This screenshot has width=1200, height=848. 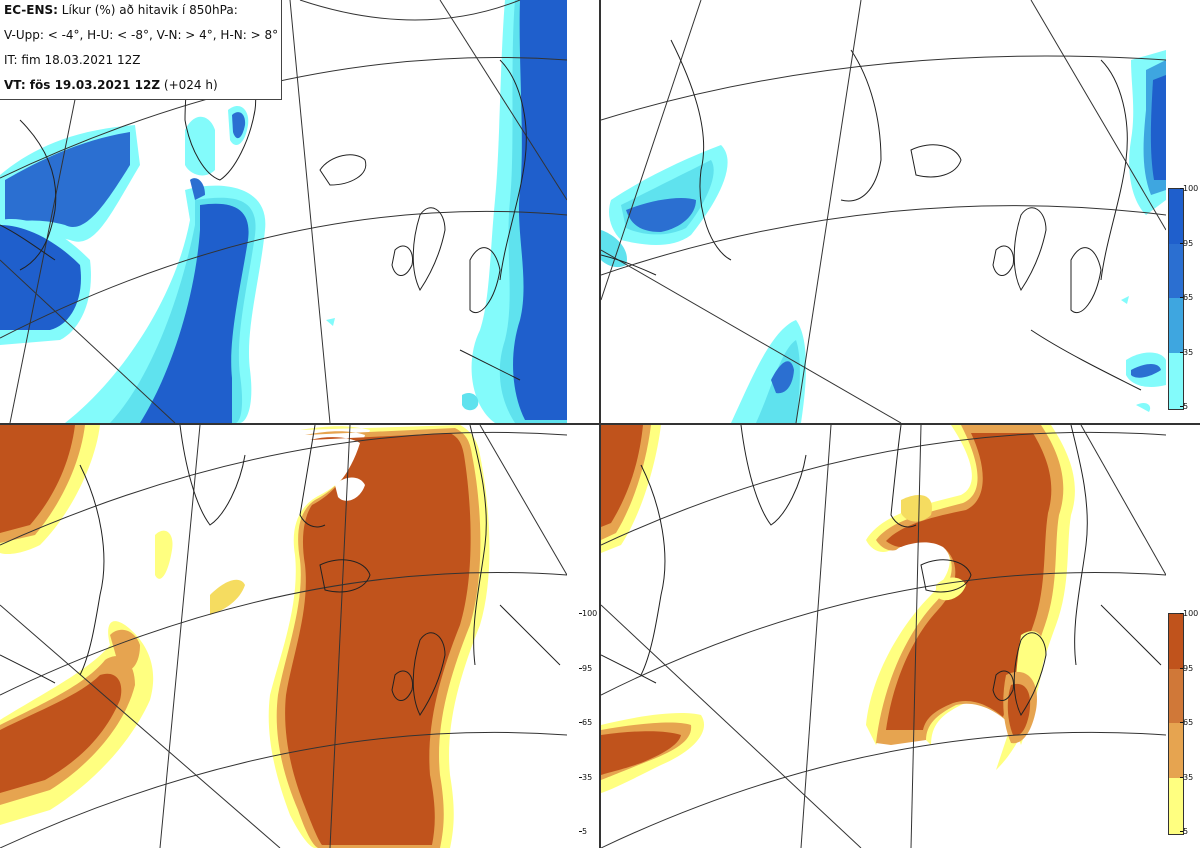 I want to click on legend-valid-time: VT: fös 19.03.2021 12Z, so click(x=82, y=85).